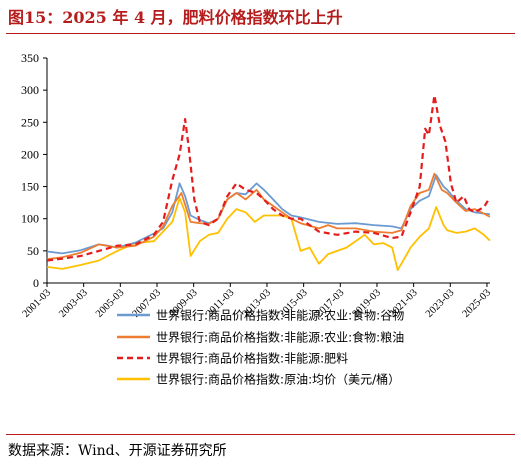 Image resolution: width=521 pixels, height=467 pixels. I want to click on x-tick-label: 2023-03, so click(440, 303).